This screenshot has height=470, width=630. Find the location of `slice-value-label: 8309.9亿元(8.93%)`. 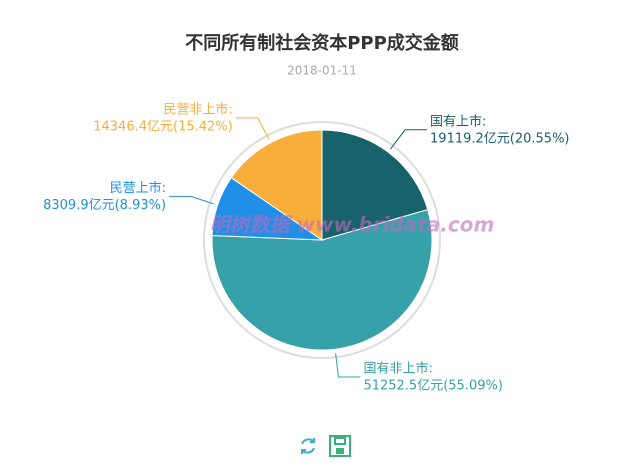

slice-value-label: 8309.9亿元(8.93%) is located at coordinates (104, 205).